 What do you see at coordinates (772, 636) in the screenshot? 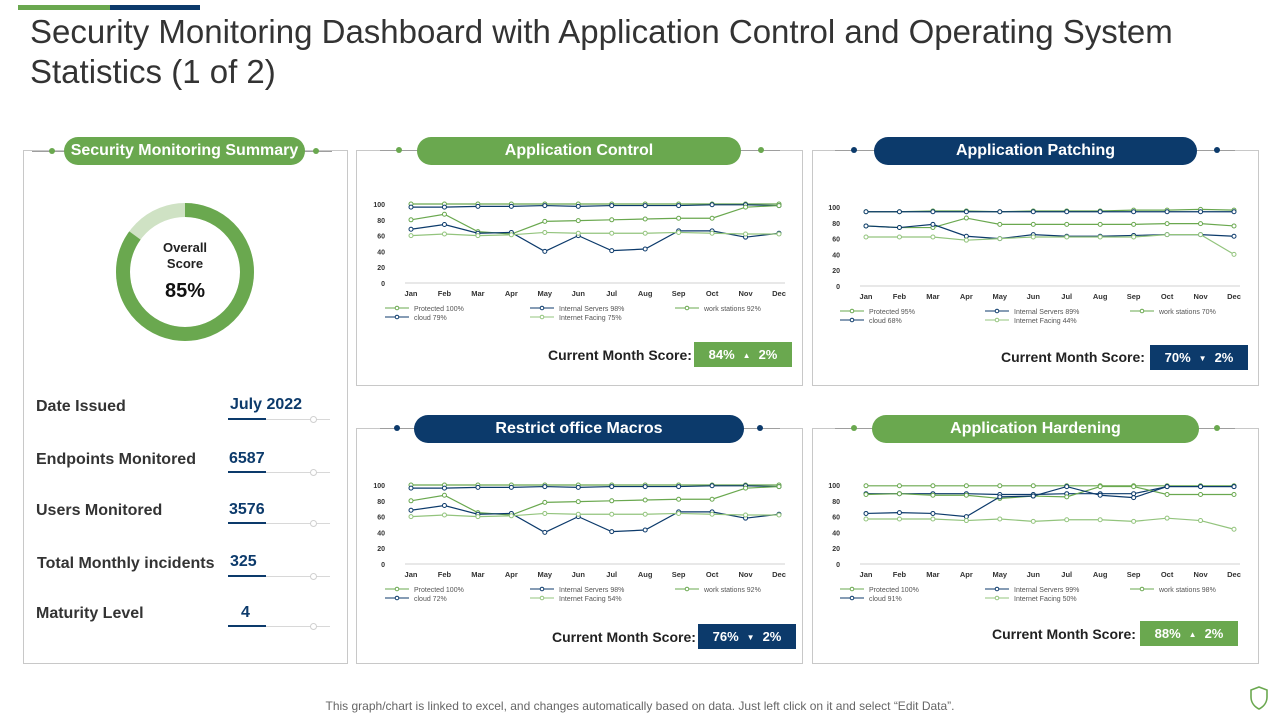
I see `score-change: 2%` at bounding box center [772, 636].